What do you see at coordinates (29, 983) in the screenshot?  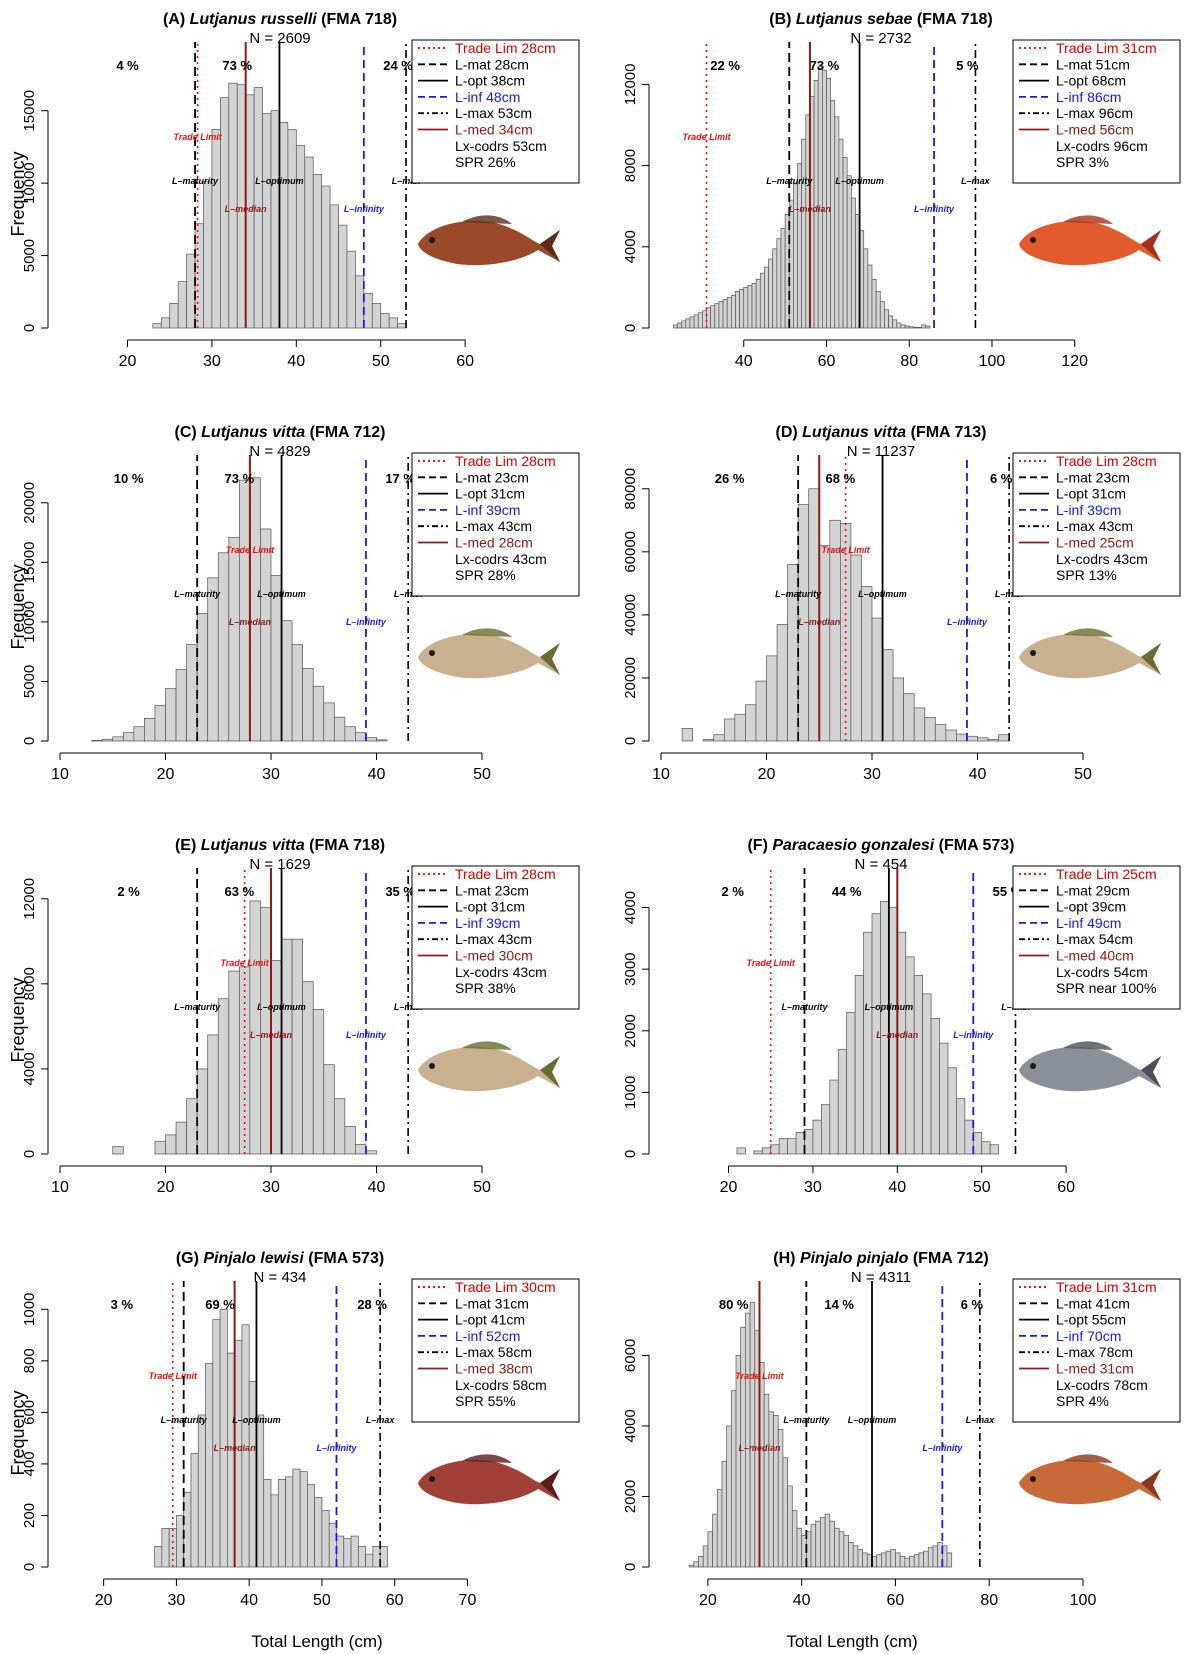 I see `y-tick-label: 8000` at bounding box center [29, 983].